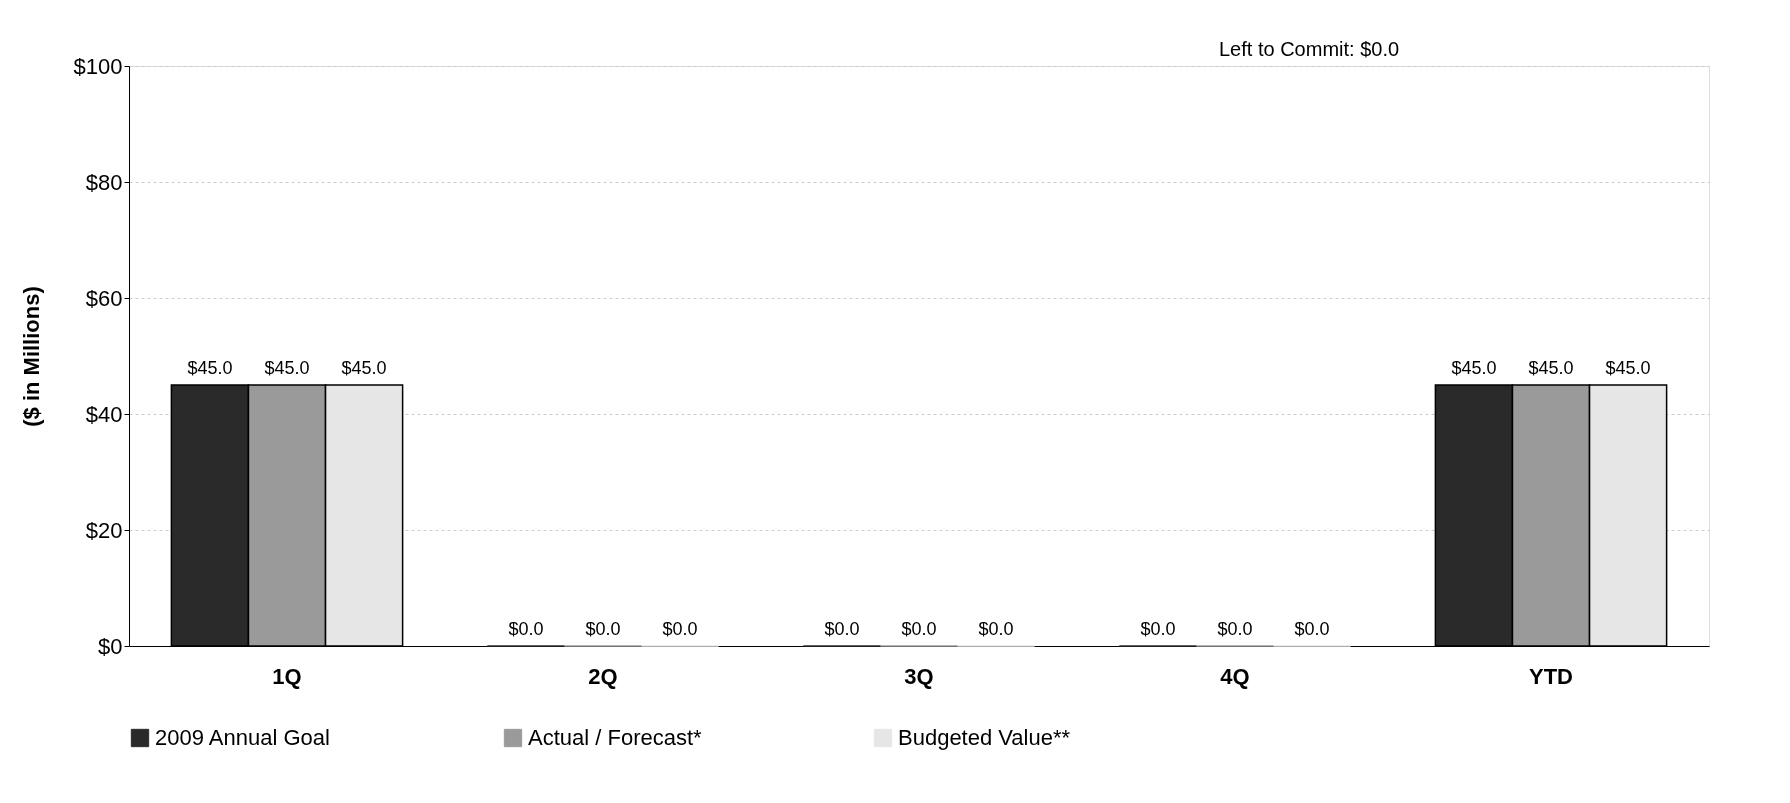 The width and height of the screenshot is (1790, 803). Describe the element at coordinates (287, 676) in the screenshot. I see `x-tick-label: 1Q` at that location.